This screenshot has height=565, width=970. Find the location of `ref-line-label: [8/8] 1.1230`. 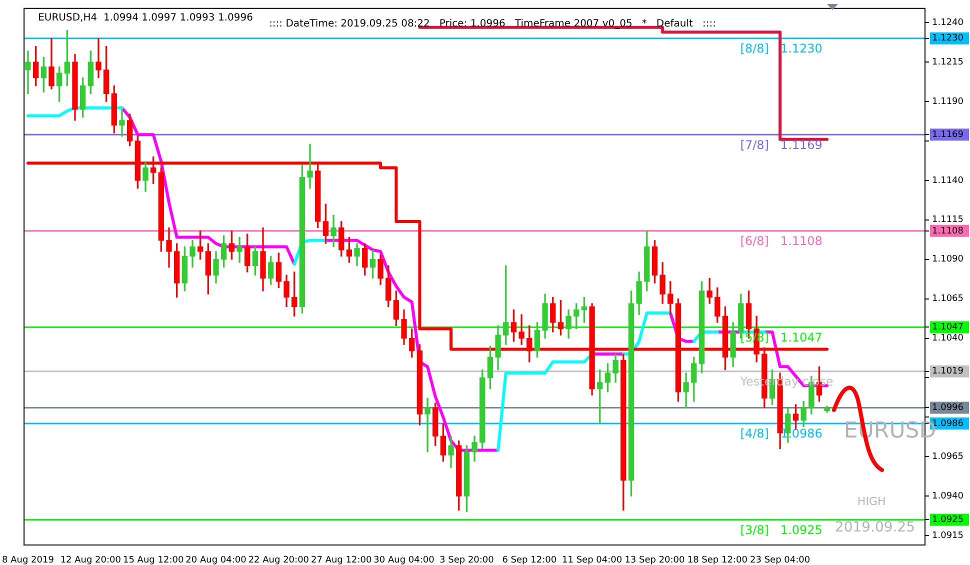

ref-line-label: [8/8] 1.1230 is located at coordinates (781, 49).